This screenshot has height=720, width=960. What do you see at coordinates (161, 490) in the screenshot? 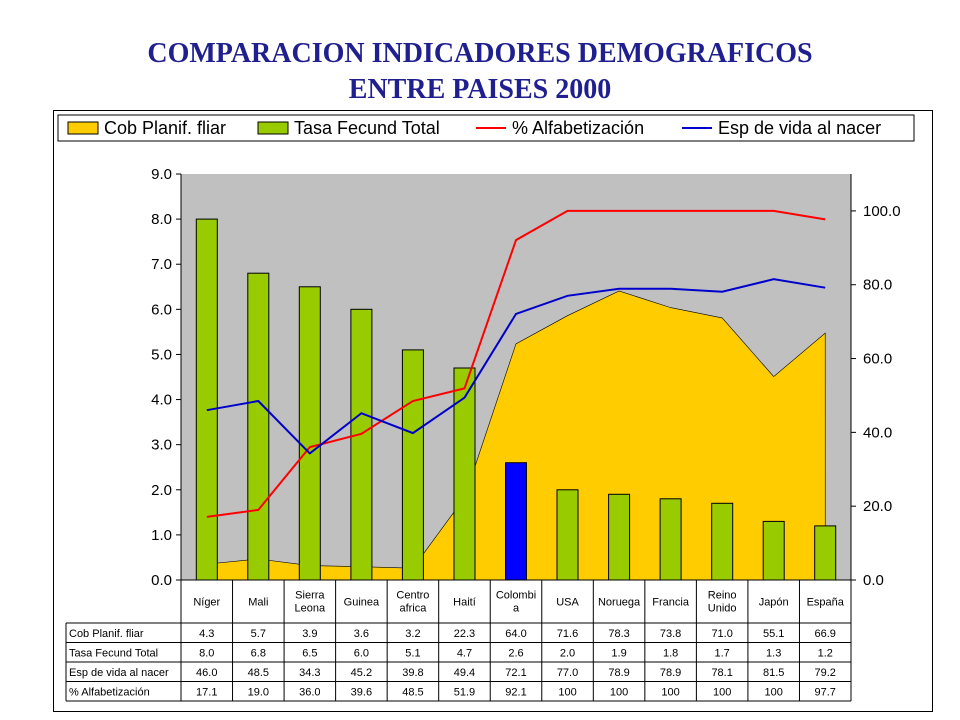
I see `y-left-tick-label: 2.0` at bounding box center [161, 490].